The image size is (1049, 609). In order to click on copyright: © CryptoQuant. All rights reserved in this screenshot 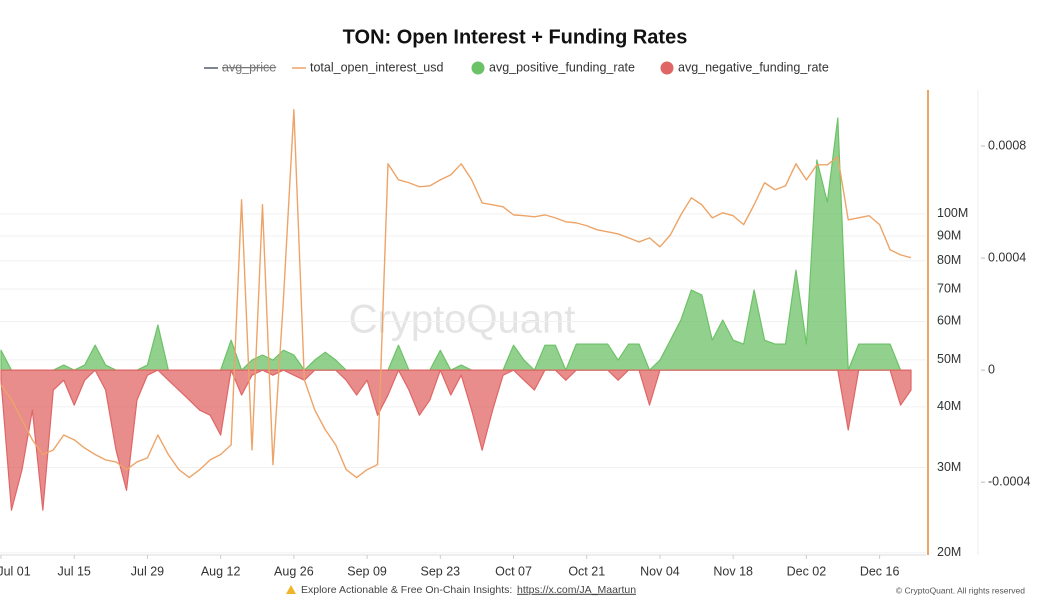, I will do `click(960, 590)`.